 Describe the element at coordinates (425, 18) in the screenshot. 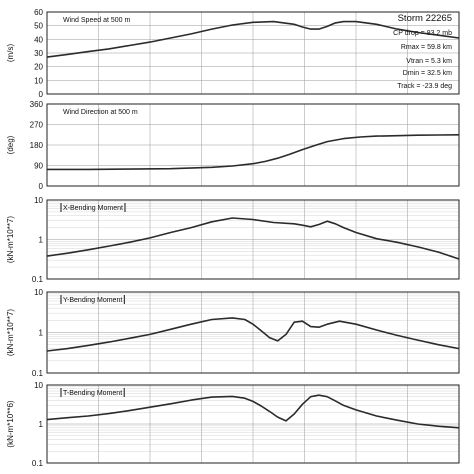

I see `storm-title: Storm 22265` at that location.